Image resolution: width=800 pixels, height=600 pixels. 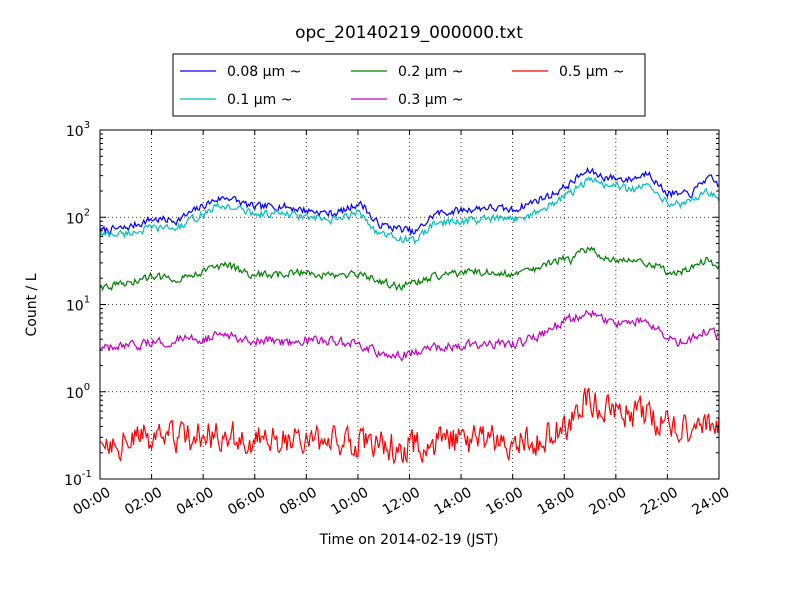 What do you see at coordinates (264, 72) in the screenshot?
I see `legend-label-0: 0.08 μm ~` at bounding box center [264, 72].